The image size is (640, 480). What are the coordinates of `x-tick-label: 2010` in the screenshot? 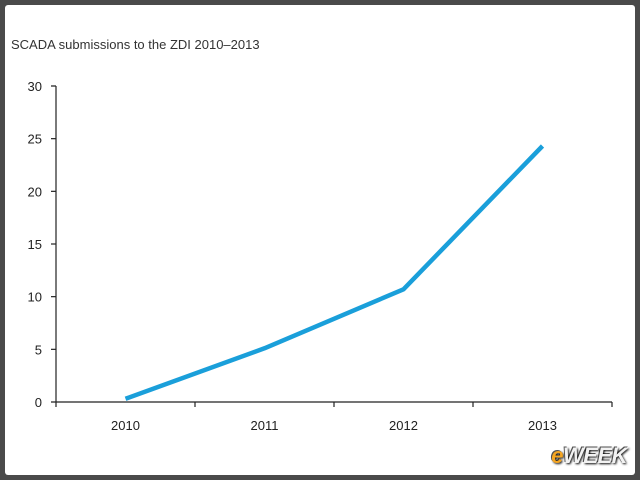 It's located at (125, 425).